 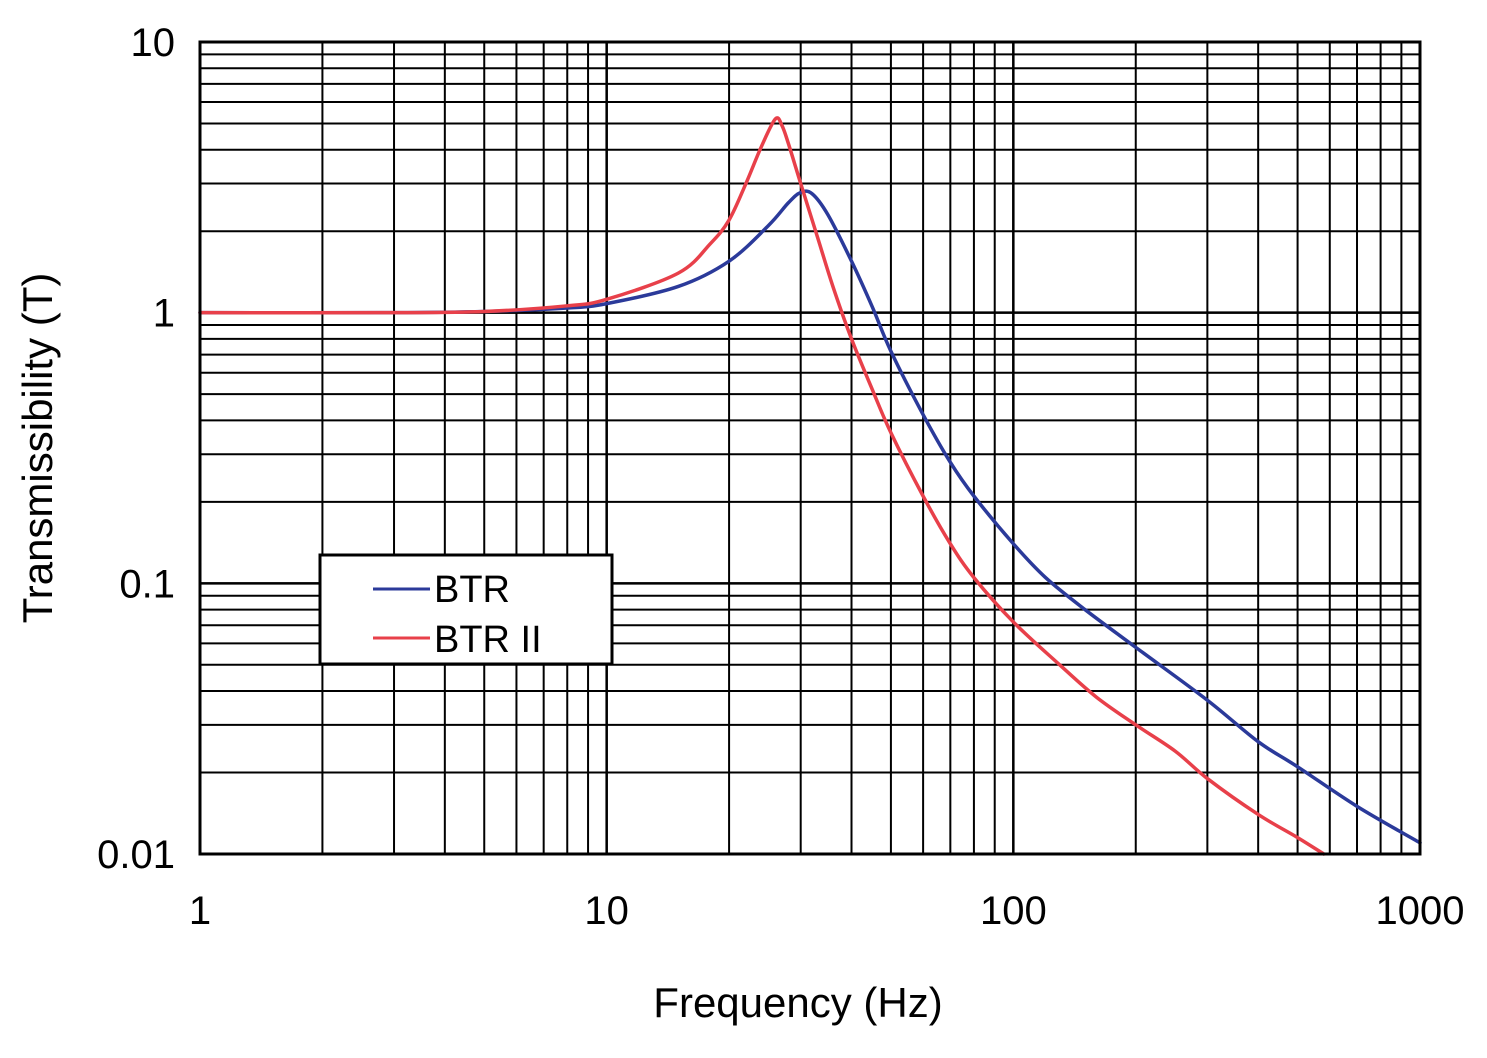 I want to click on y-axis-title: Transmissibility (T), so click(x=37, y=448).